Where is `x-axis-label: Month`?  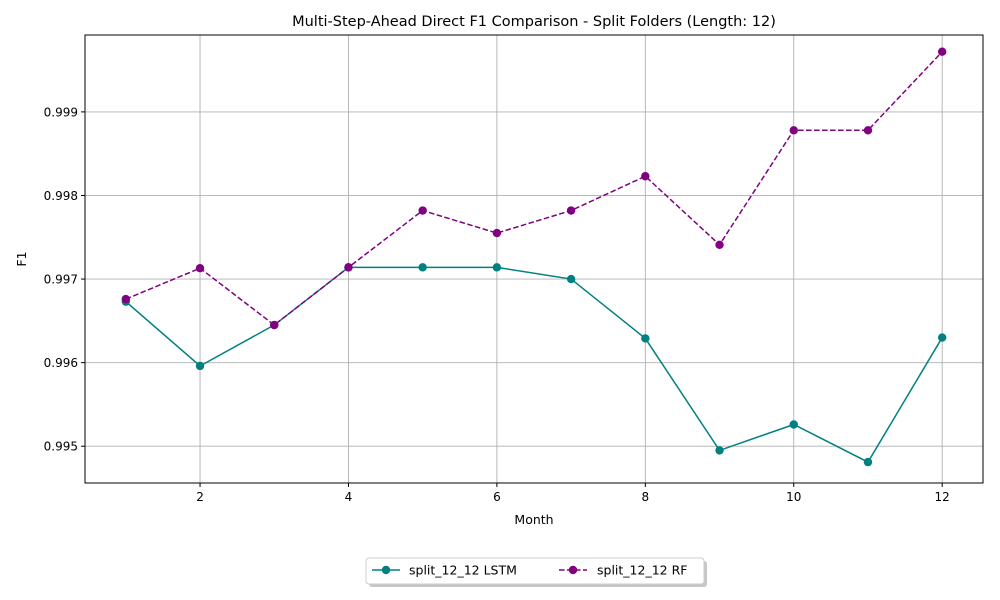
x-axis-label: Month is located at coordinates (533, 519).